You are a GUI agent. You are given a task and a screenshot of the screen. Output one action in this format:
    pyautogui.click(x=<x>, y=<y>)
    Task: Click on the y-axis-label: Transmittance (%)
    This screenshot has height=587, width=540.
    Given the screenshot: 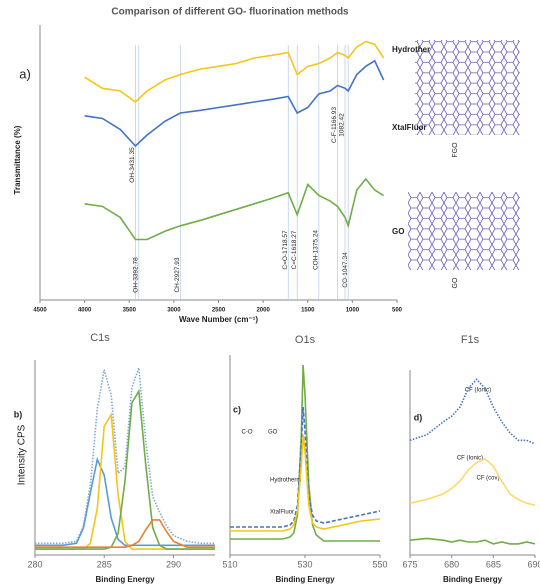 What is the action you would take?
    pyautogui.click(x=17, y=159)
    